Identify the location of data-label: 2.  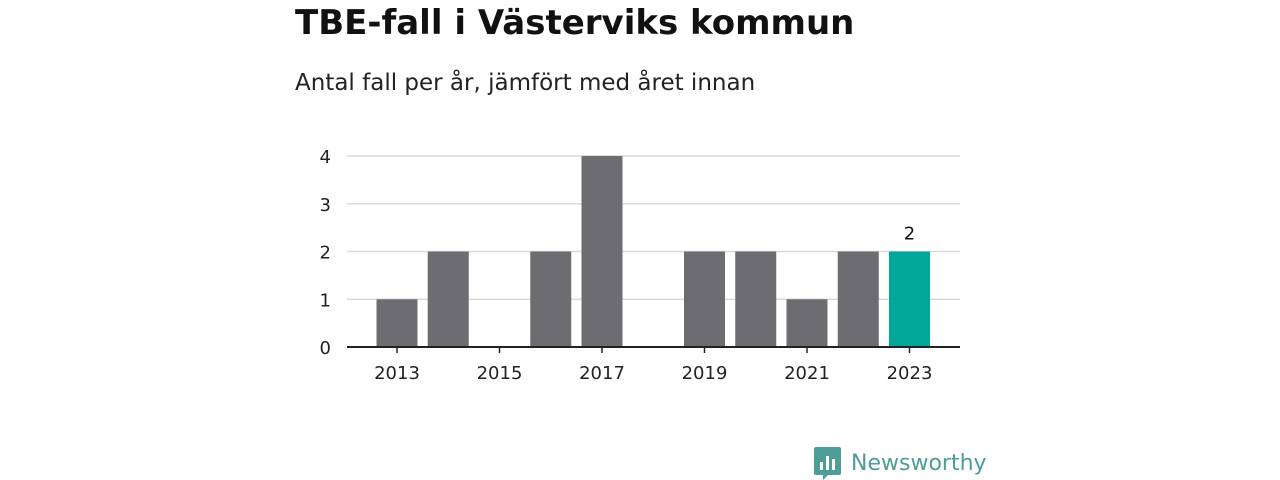
(909, 234).